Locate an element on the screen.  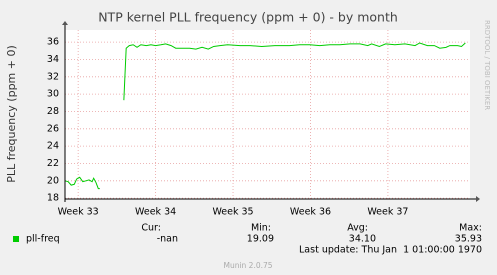
last-update: Last update: Thu Jan 1 01:00:00 1970 is located at coordinates (390, 250).